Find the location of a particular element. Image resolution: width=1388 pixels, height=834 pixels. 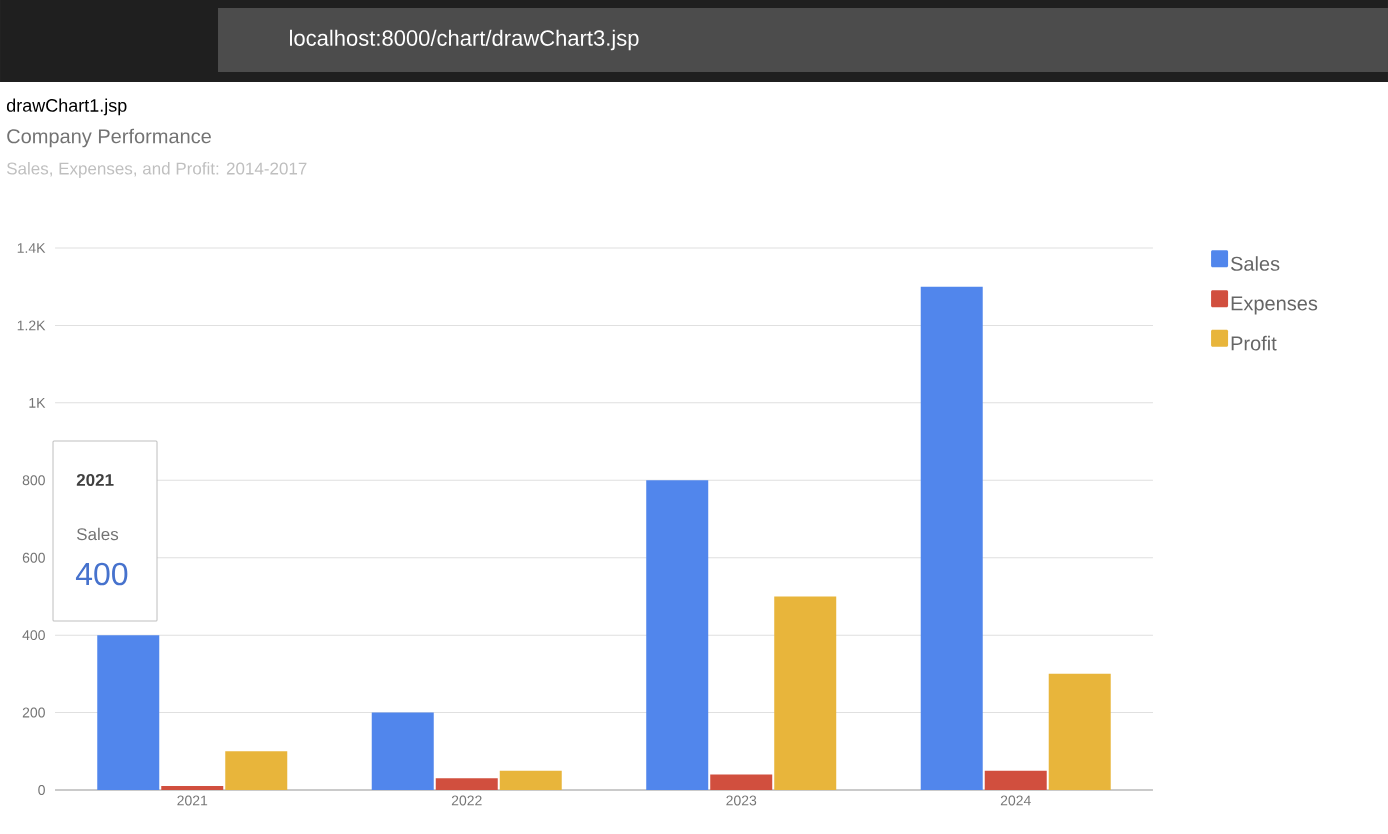

text: drawChart1.jsp is located at coordinates (66, 107).